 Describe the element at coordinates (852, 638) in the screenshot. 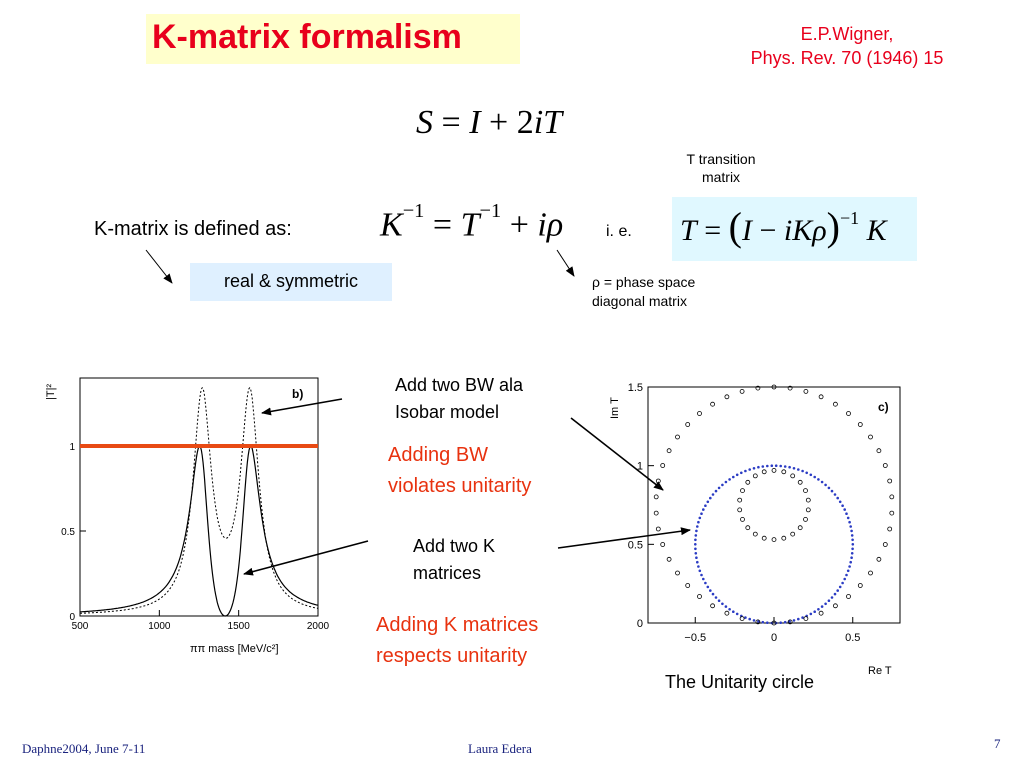

I see `argand-x-tick-label: 0.5` at that location.